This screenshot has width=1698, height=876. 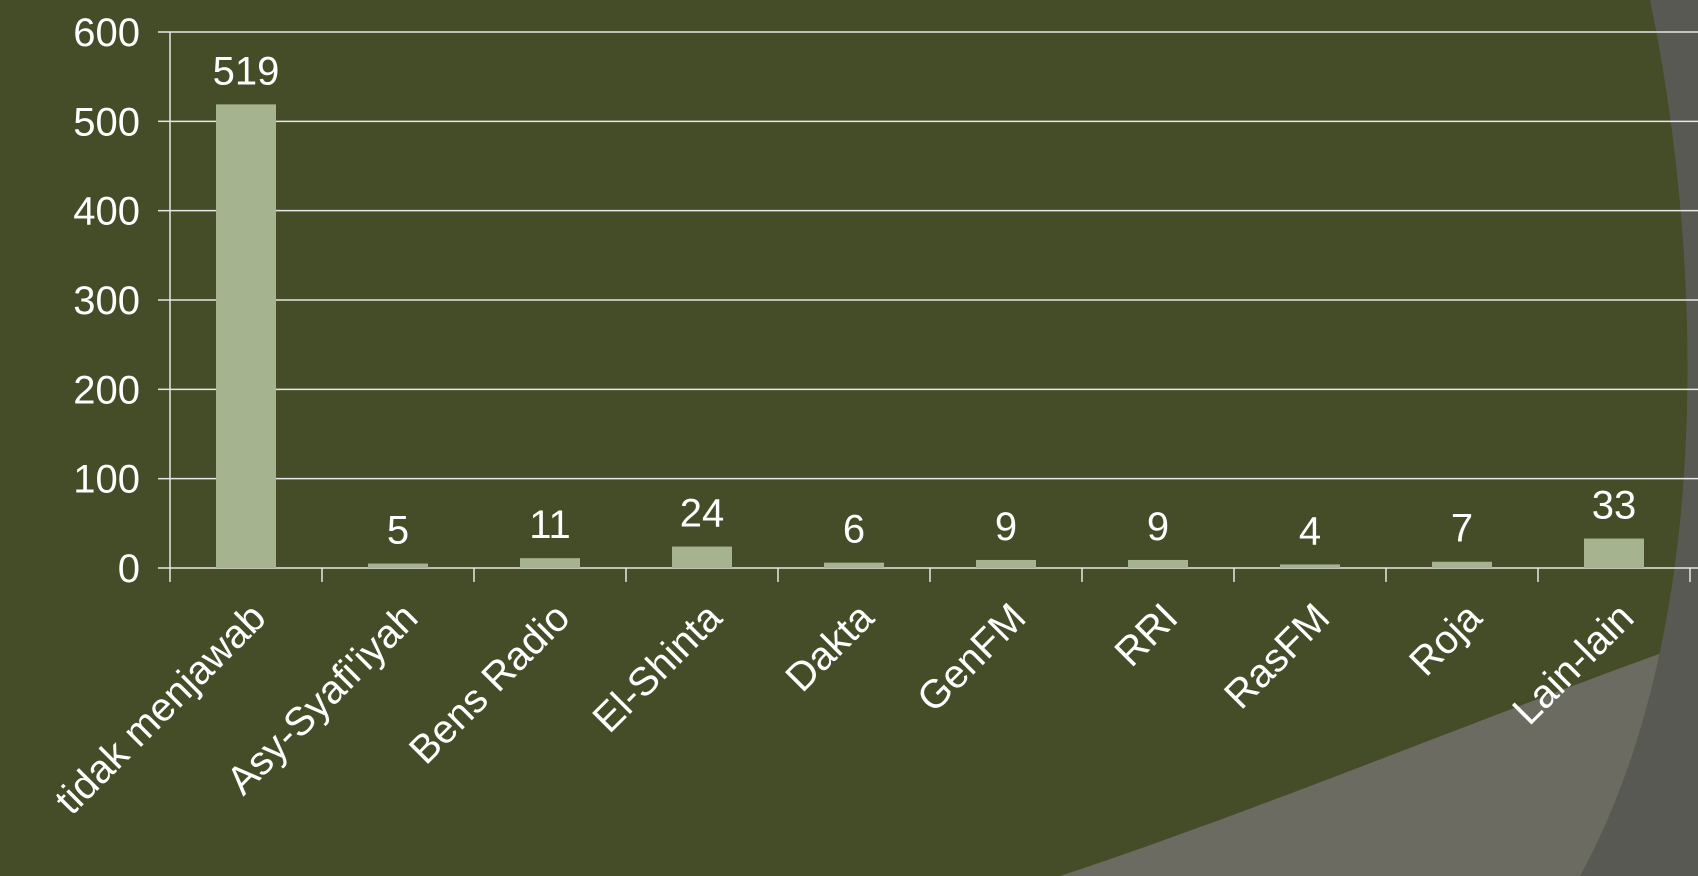 I want to click on data-label: 24, so click(x=702, y=514).